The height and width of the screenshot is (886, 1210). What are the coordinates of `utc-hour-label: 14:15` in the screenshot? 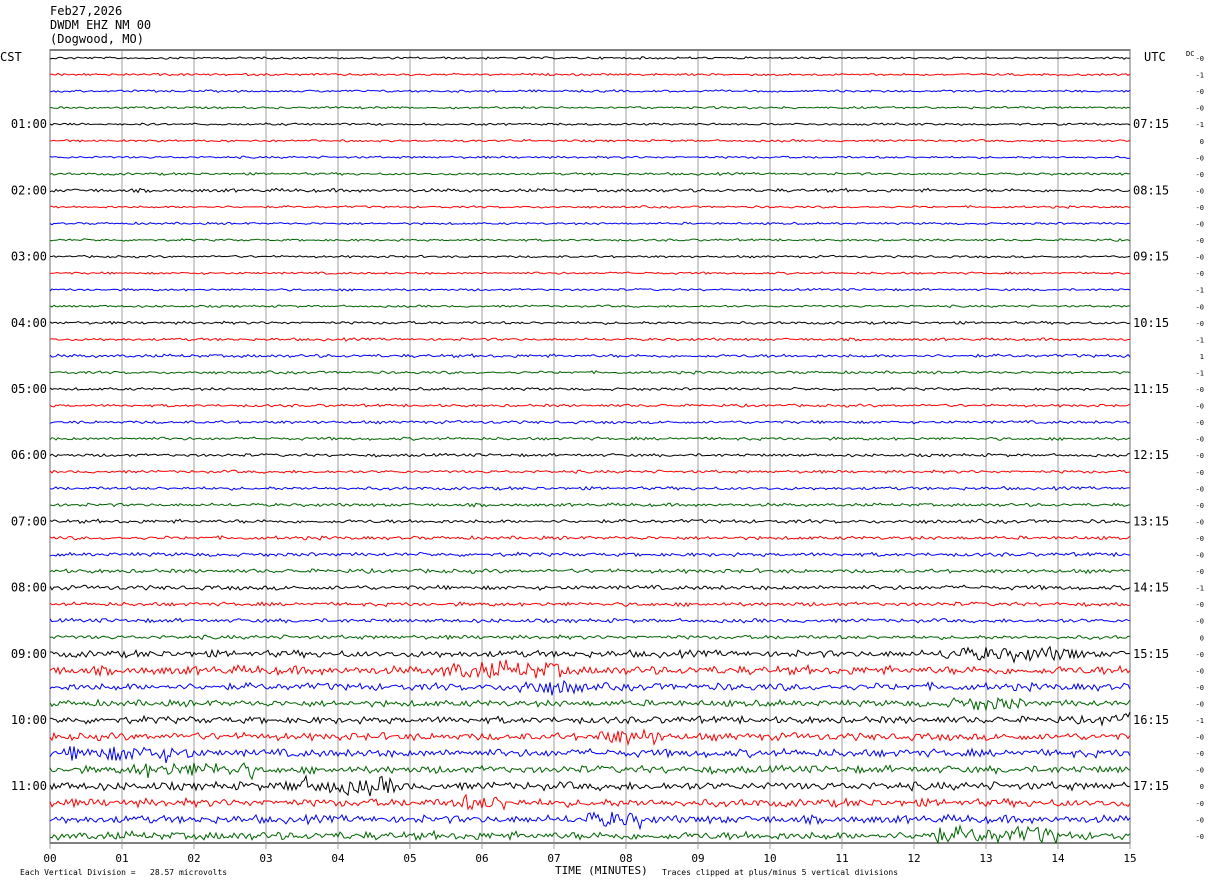 It's located at (1151, 588).